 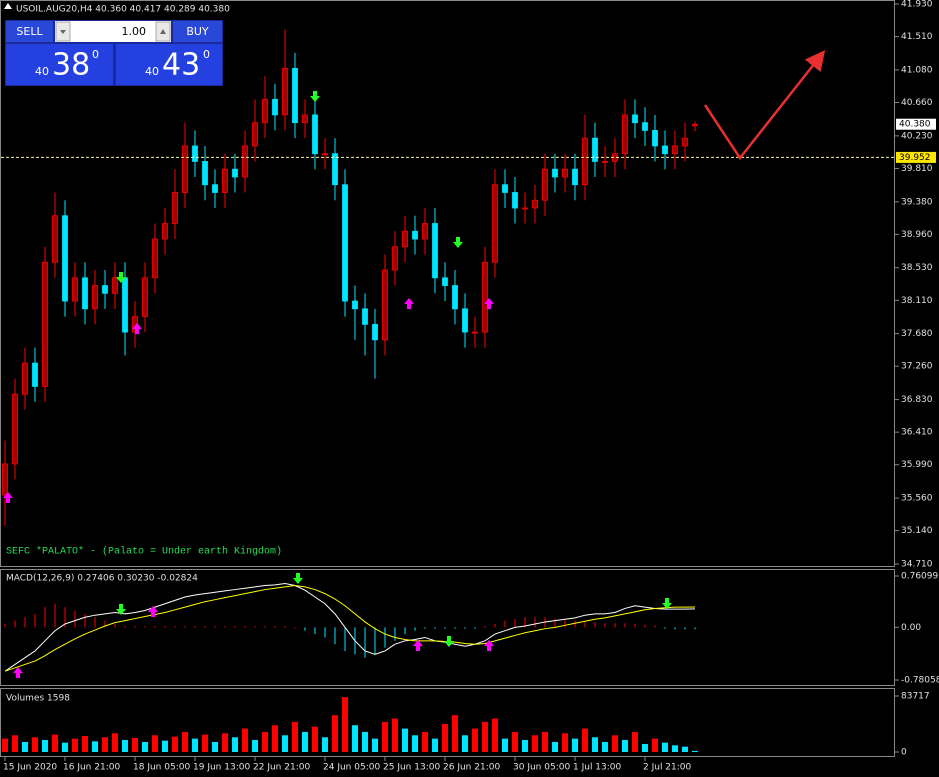 What do you see at coordinates (38, 699) in the screenshot?
I see `volume-title: Volumes 1598` at bounding box center [38, 699].